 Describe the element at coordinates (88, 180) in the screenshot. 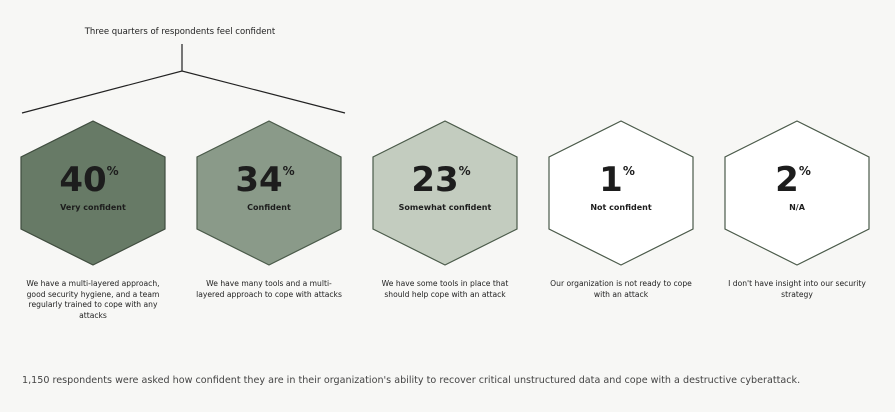

I see `value-very-confident: 40%` at that location.